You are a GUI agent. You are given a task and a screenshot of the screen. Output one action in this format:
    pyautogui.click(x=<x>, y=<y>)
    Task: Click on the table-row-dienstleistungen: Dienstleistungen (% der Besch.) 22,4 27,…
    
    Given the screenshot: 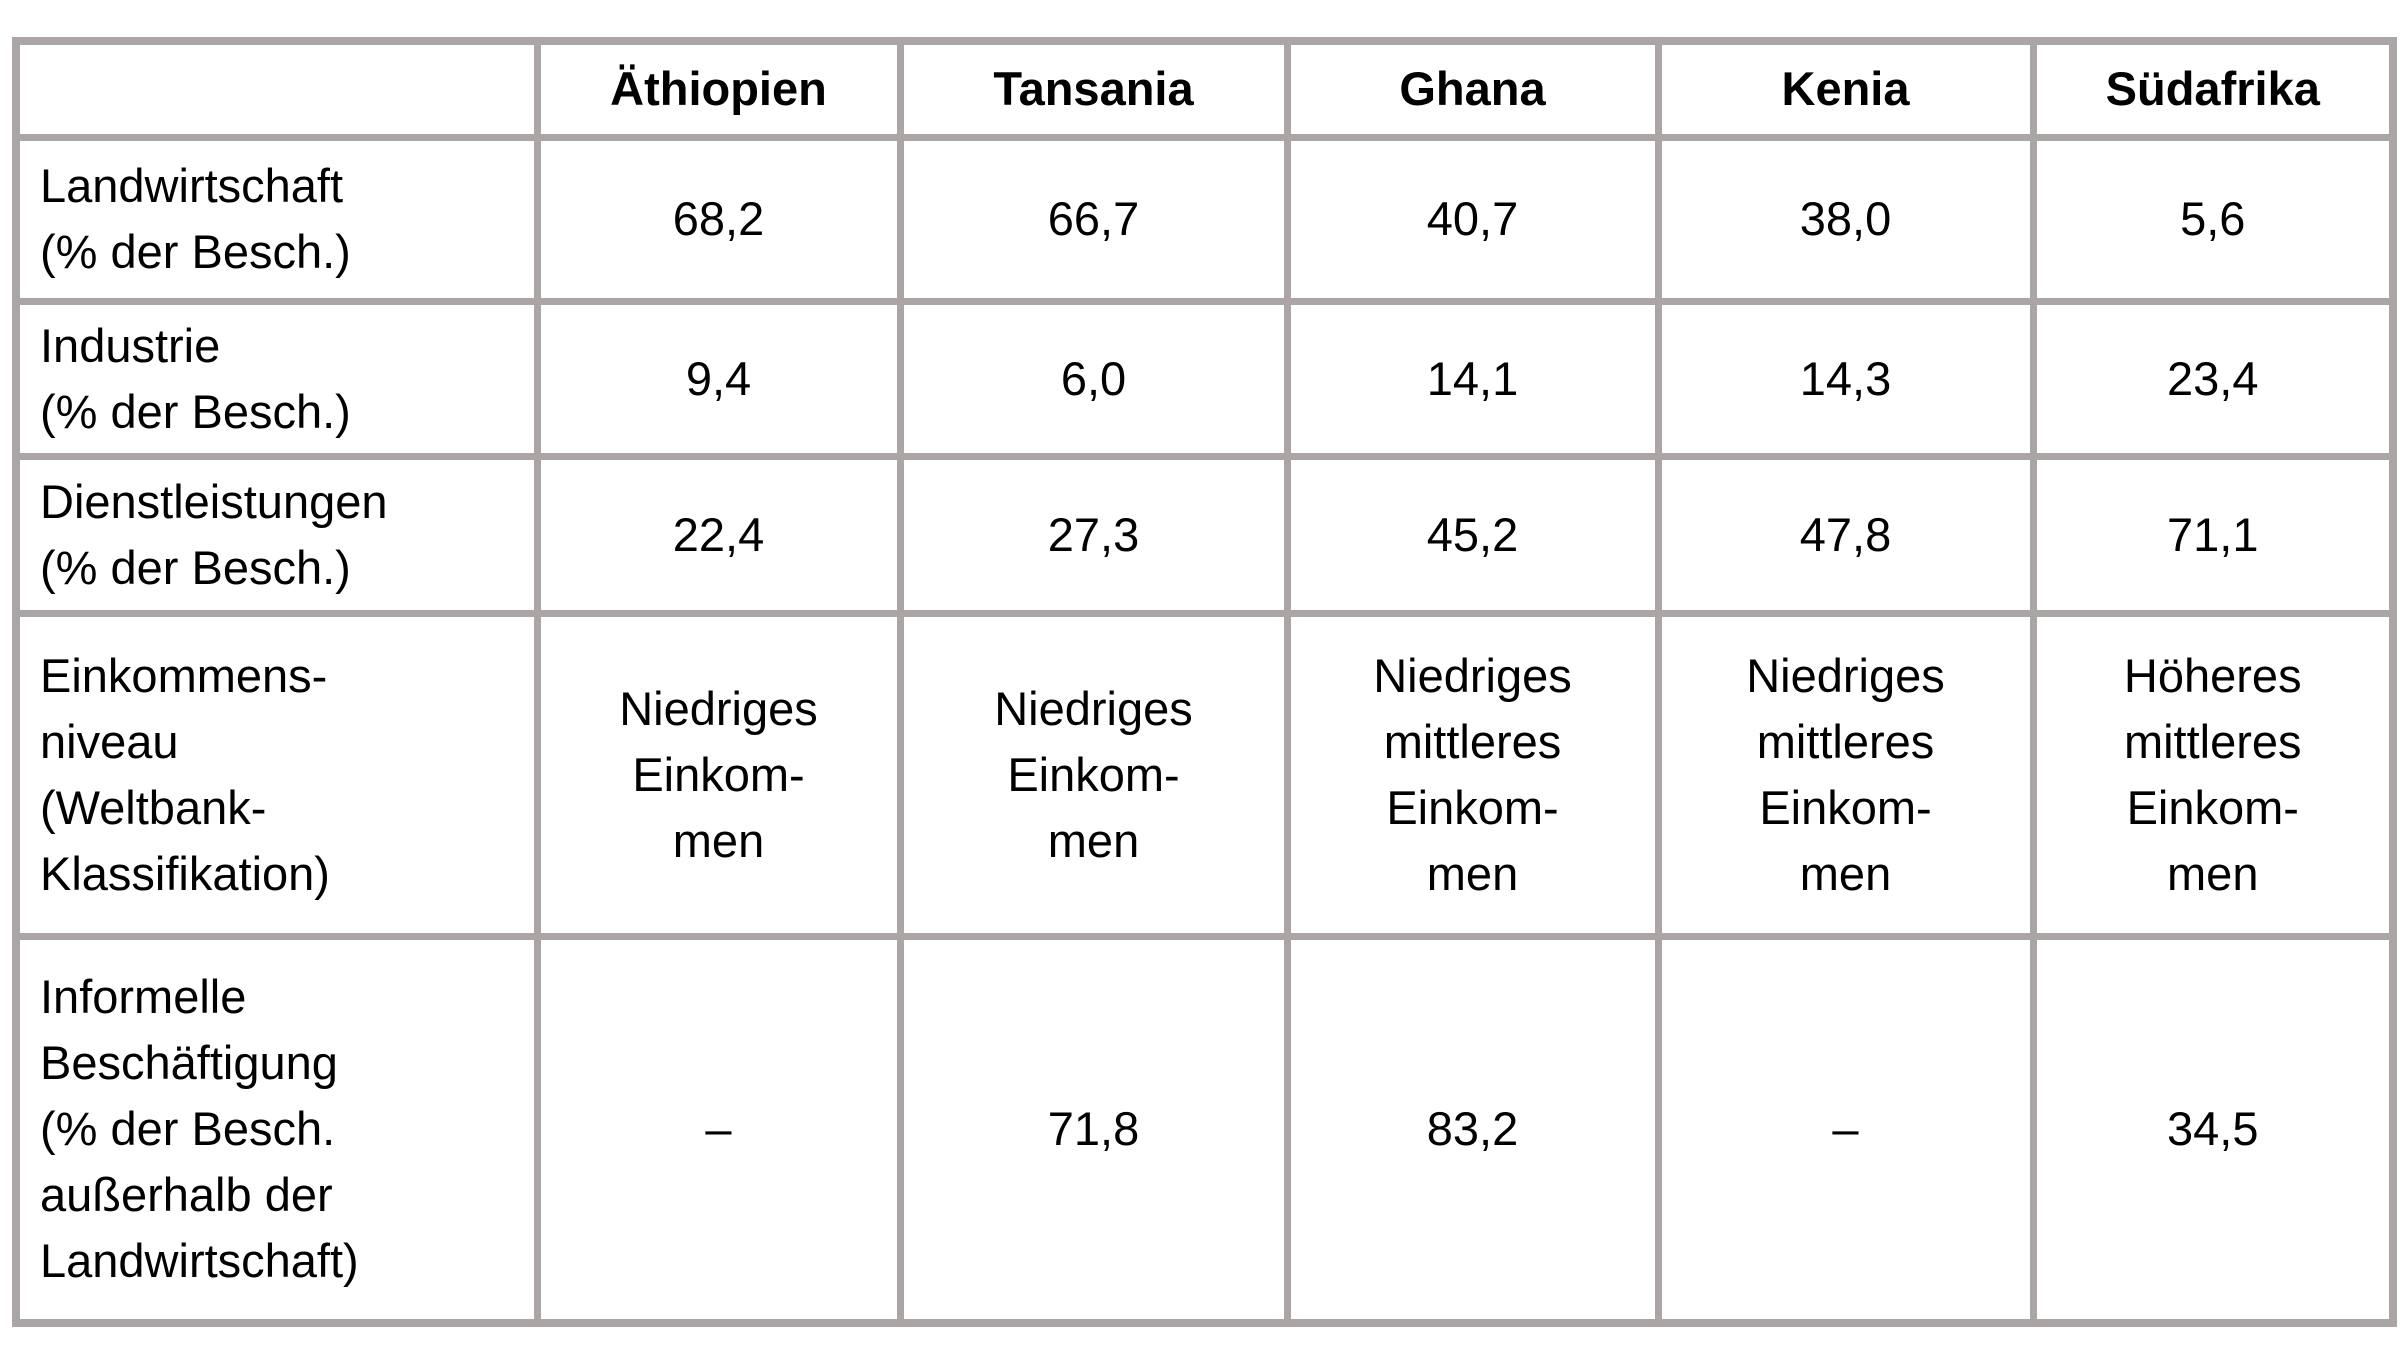 What is the action you would take?
    pyautogui.click(x=1204, y=534)
    